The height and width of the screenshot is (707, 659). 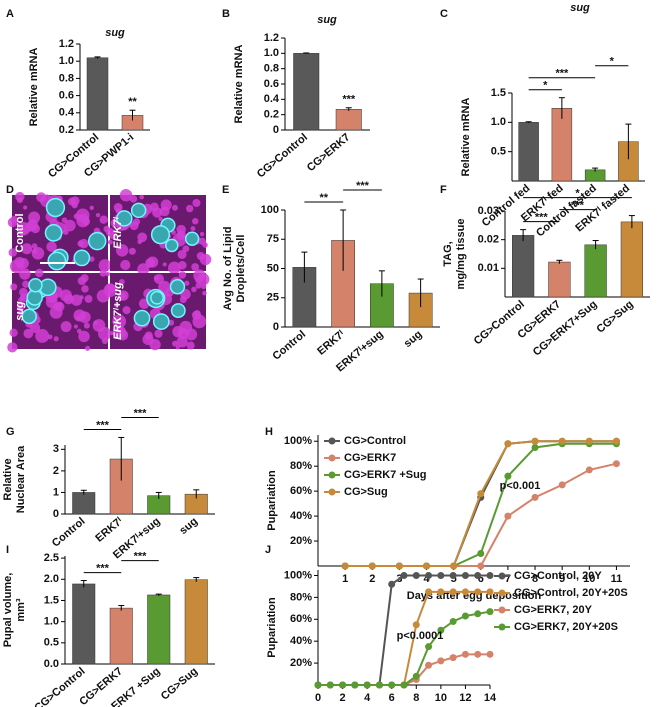 What do you see at coordinates (508, 579) in the screenshot?
I see `x-tick-label: 7` at bounding box center [508, 579].